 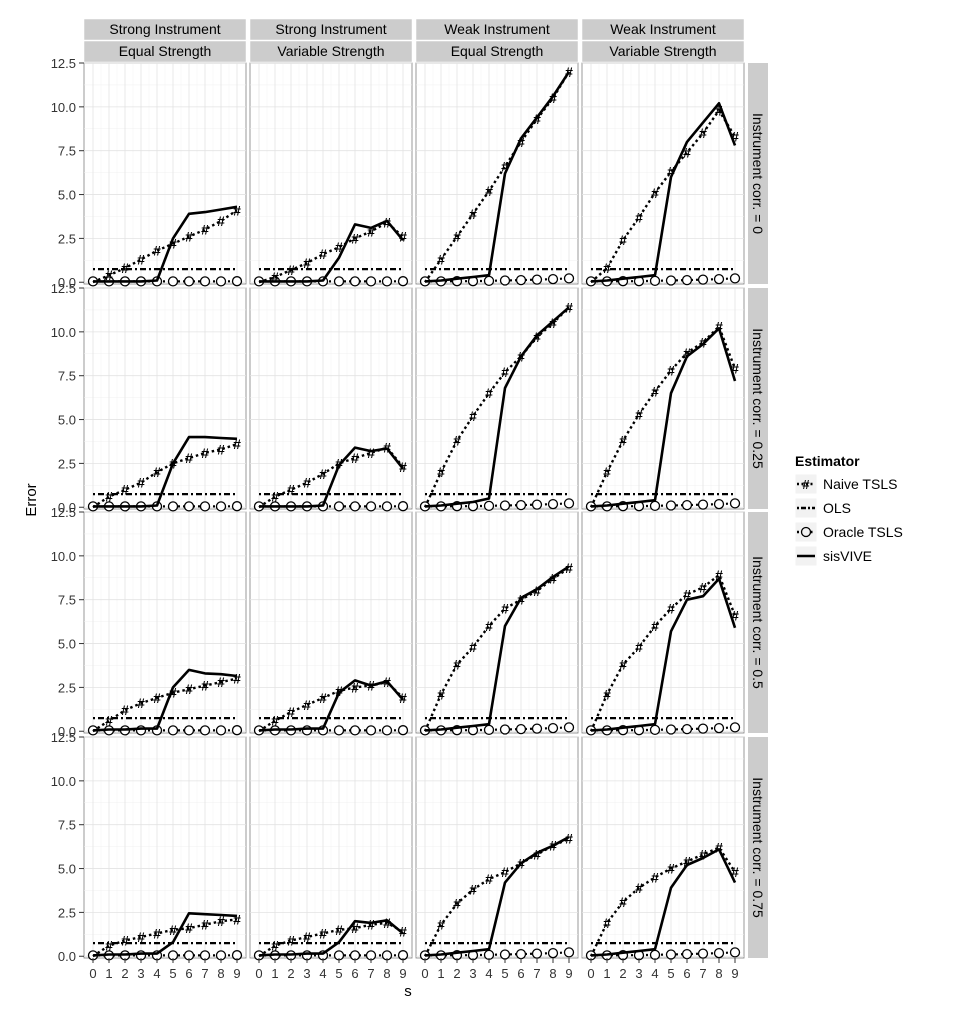 What do you see at coordinates (686, 973) in the screenshot?
I see `x-tick-label: 6` at bounding box center [686, 973].